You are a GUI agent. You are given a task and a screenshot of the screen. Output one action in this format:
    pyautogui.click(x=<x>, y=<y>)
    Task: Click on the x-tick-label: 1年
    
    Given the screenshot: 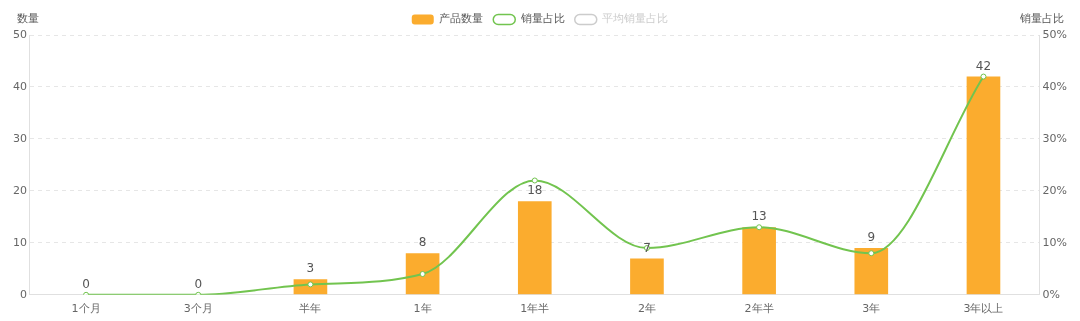 What is the action you would take?
    pyautogui.click(x=422, y=309)
    